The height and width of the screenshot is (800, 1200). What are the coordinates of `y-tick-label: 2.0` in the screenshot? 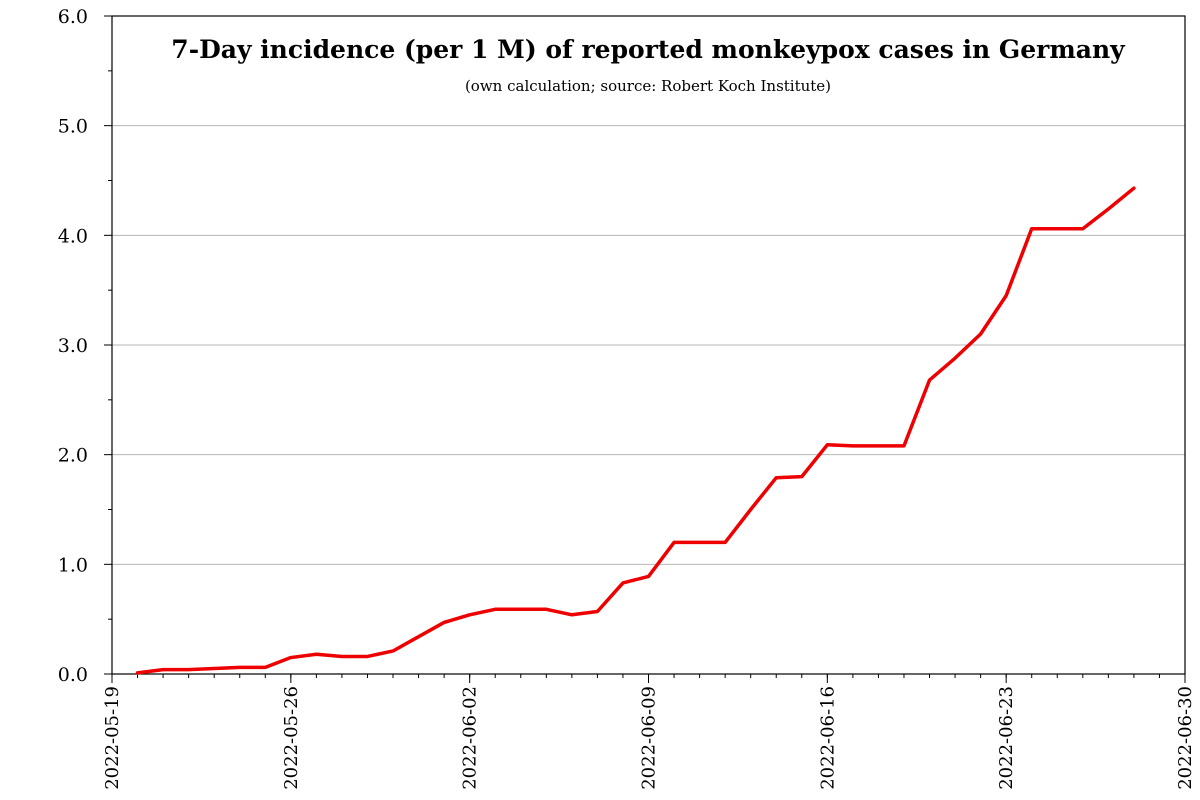 It's located at (73, 456).